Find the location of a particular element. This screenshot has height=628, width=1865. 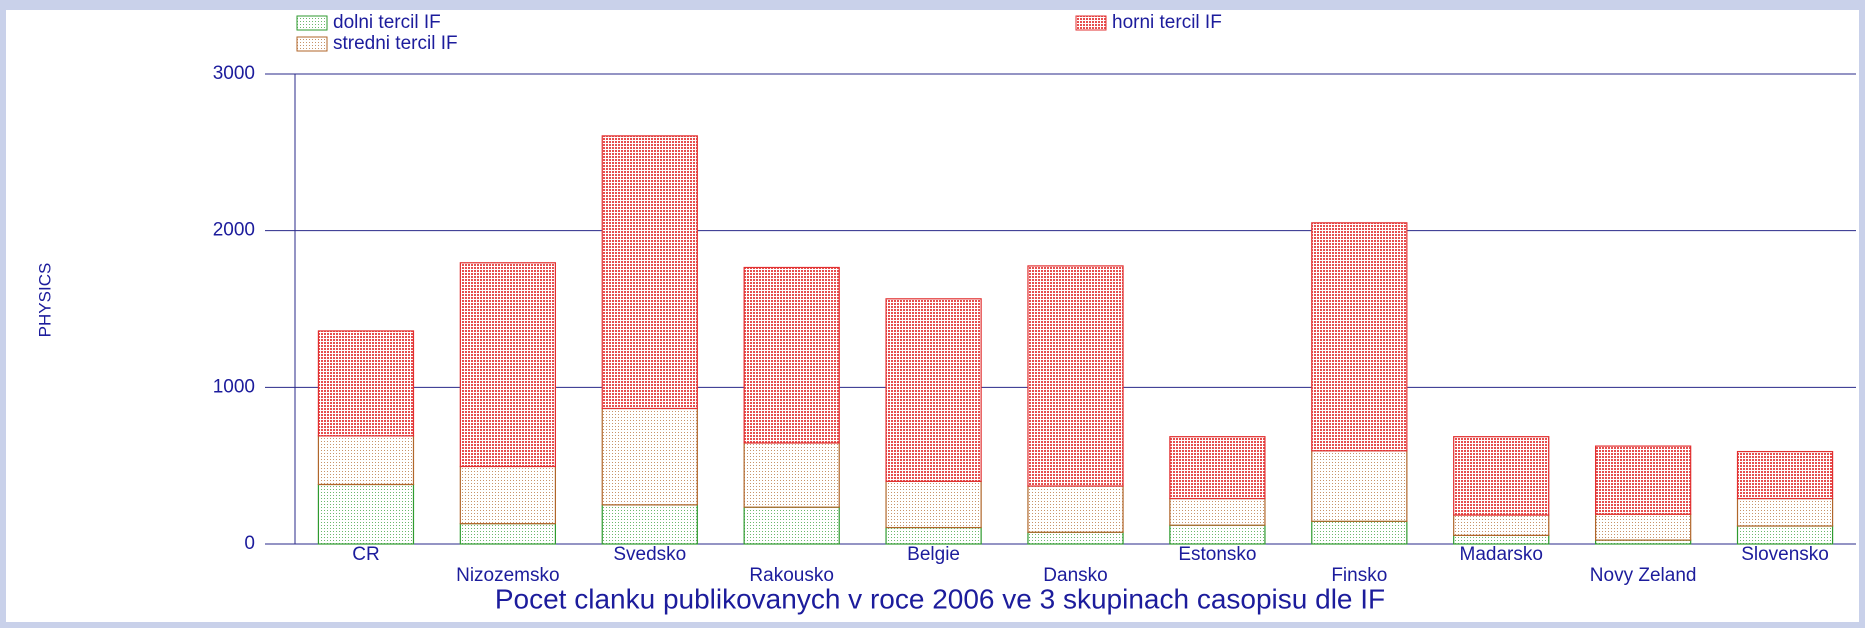

x-tick-label: Novy Zeland is located at coordinates (1643, 575).